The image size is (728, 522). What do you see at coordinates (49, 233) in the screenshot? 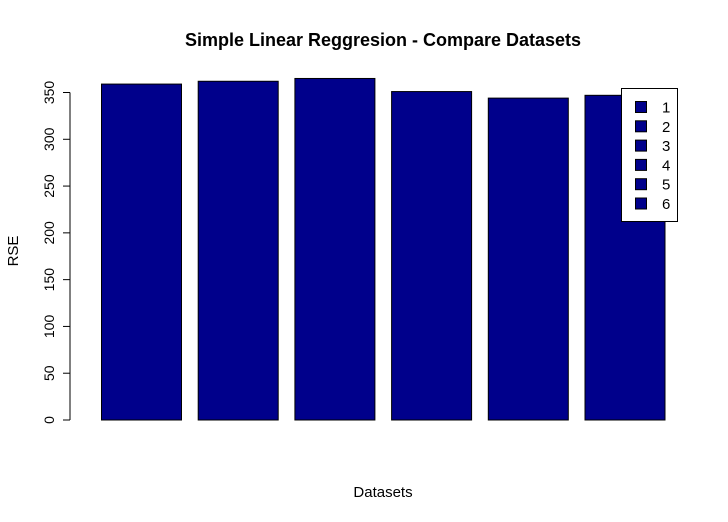
I see `y-tick-label: 200` at bounding box center [49, 233].